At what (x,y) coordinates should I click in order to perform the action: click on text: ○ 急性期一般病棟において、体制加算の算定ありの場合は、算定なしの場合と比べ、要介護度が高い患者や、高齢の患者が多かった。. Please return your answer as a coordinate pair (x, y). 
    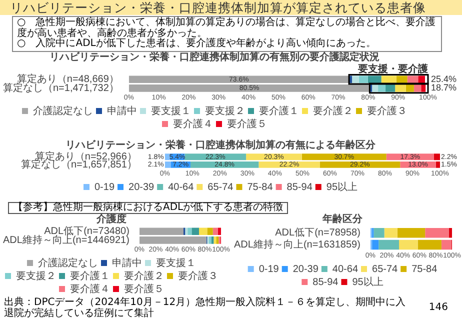
    Looking at the image, I should click on (227, 27).